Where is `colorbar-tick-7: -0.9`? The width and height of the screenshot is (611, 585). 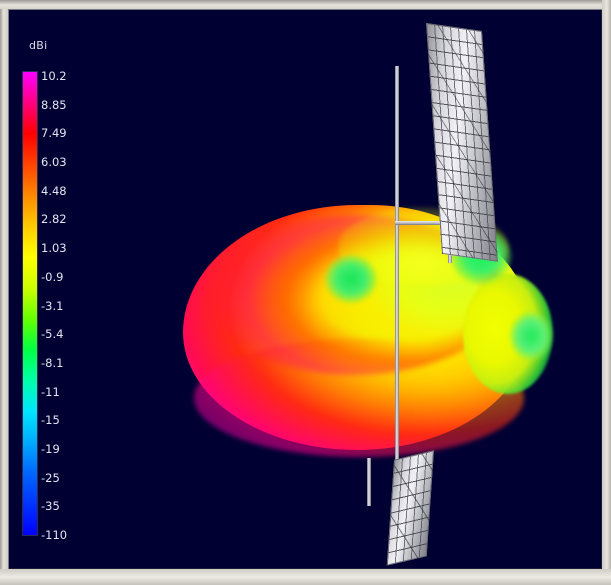 colorbar-tick-7: -0.9 is located at coordinates (52, 276).